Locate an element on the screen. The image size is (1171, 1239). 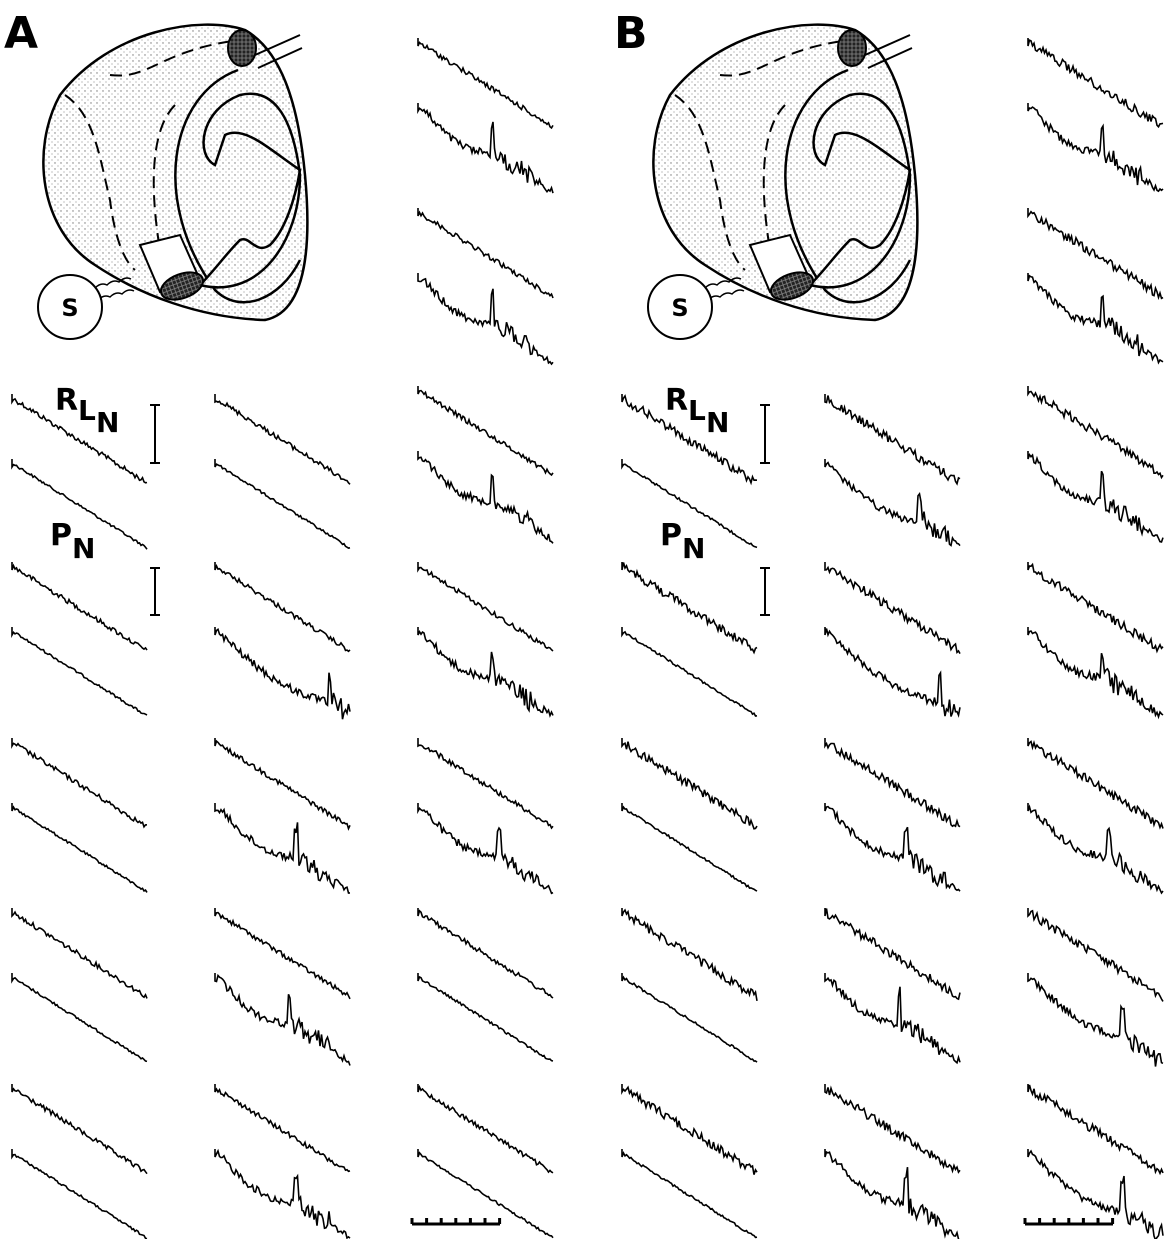
time-bar is located at coordinates (456, 1222).